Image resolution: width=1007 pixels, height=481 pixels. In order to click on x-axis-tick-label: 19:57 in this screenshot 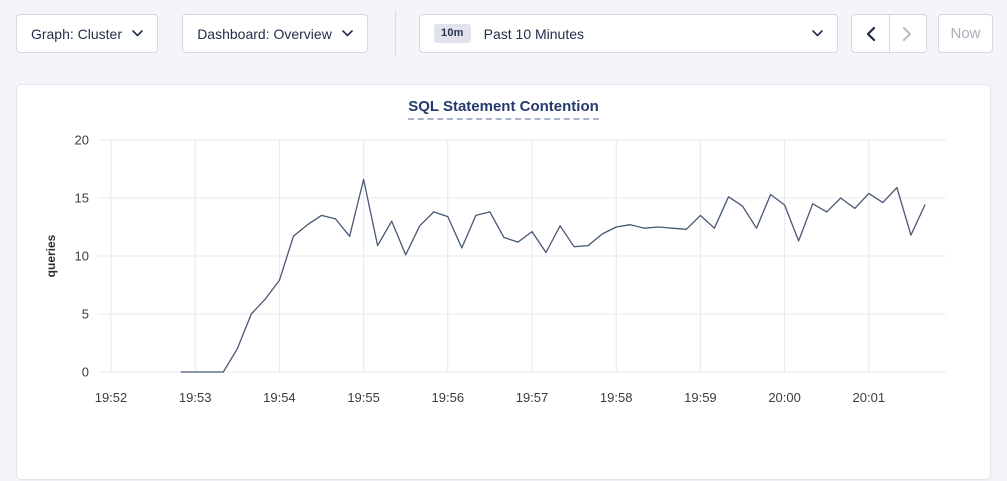, I will do `click(532, 397)`.